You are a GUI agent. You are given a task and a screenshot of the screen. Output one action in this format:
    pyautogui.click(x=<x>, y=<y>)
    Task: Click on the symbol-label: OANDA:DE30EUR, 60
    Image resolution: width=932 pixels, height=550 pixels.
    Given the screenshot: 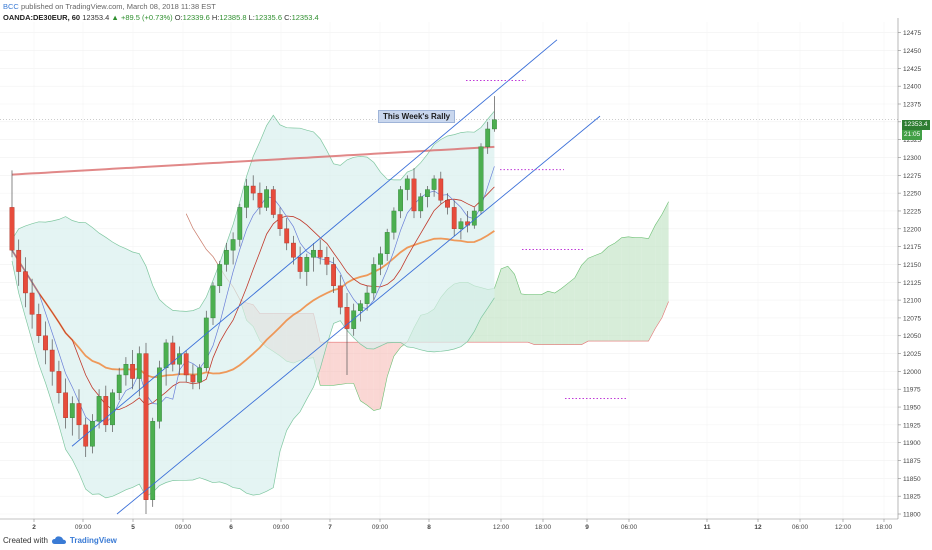 What is the action you would take?
    pyautogui.click(x=42, y=17)
    